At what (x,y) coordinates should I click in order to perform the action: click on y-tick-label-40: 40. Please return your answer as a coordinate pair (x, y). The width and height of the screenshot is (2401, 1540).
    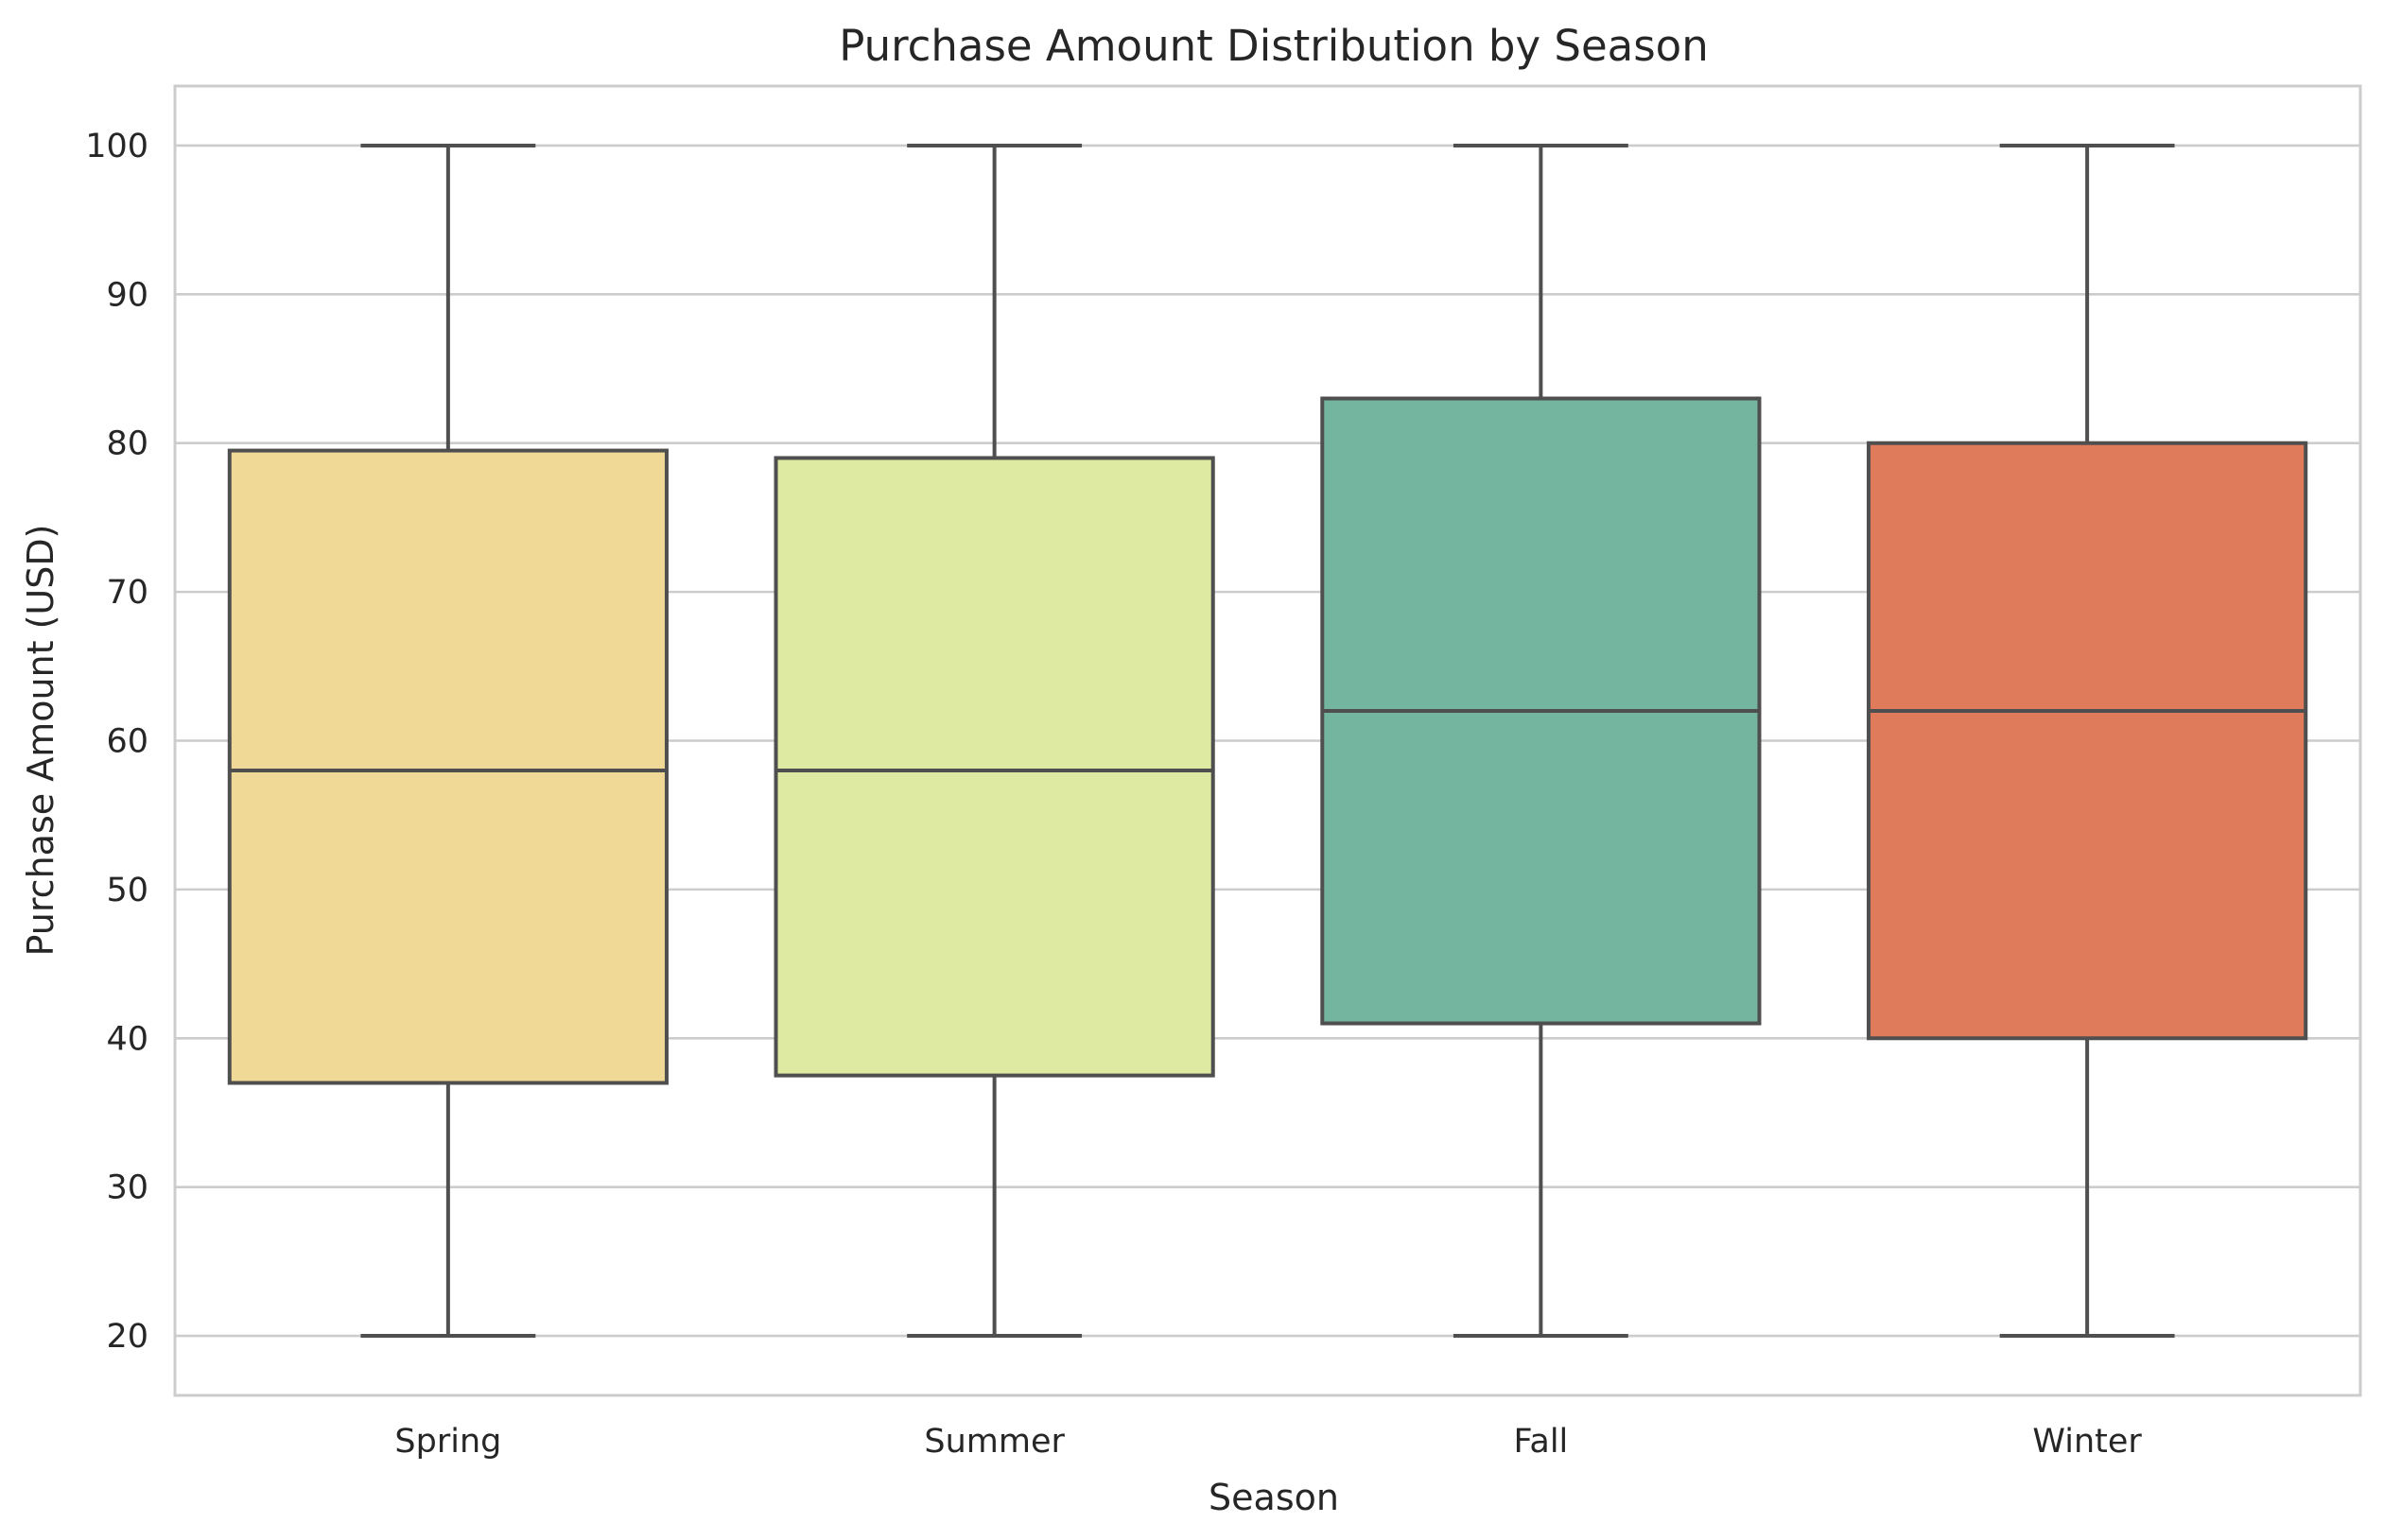
    Looking at the image, I should click on (127, 1039).